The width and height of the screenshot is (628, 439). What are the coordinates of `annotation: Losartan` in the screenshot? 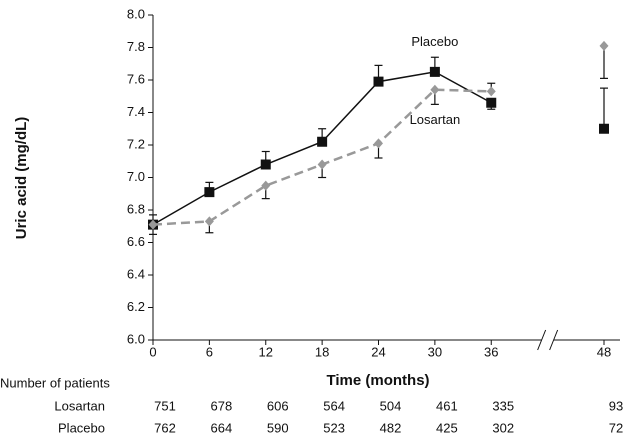 It's located at (435, 119).